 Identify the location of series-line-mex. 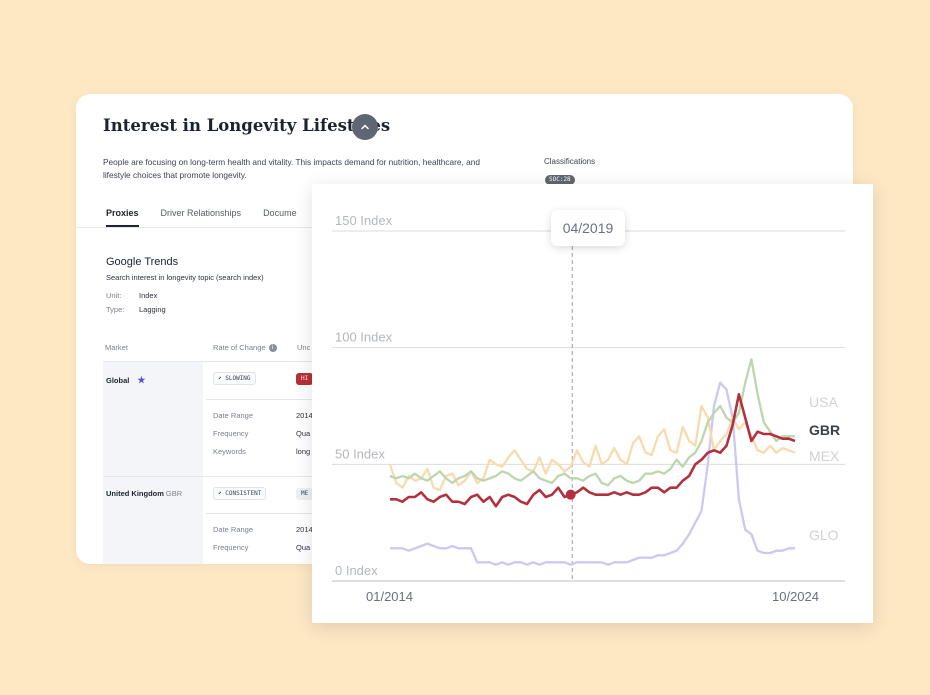
(592, 448).